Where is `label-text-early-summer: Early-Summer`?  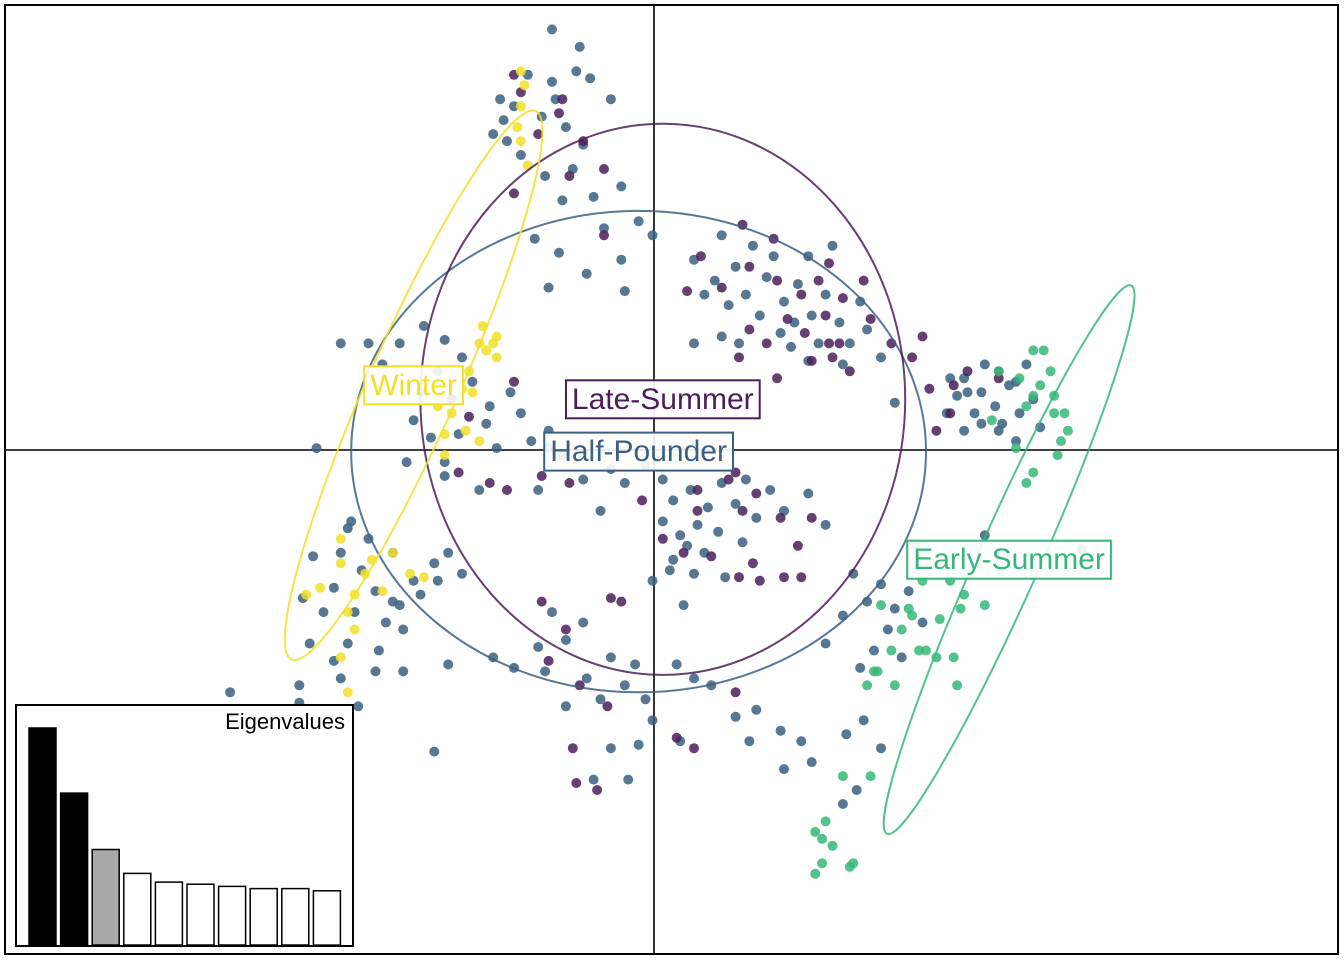 label-text-early-summer: Early-Summer is located at coordinates (1009, 559).